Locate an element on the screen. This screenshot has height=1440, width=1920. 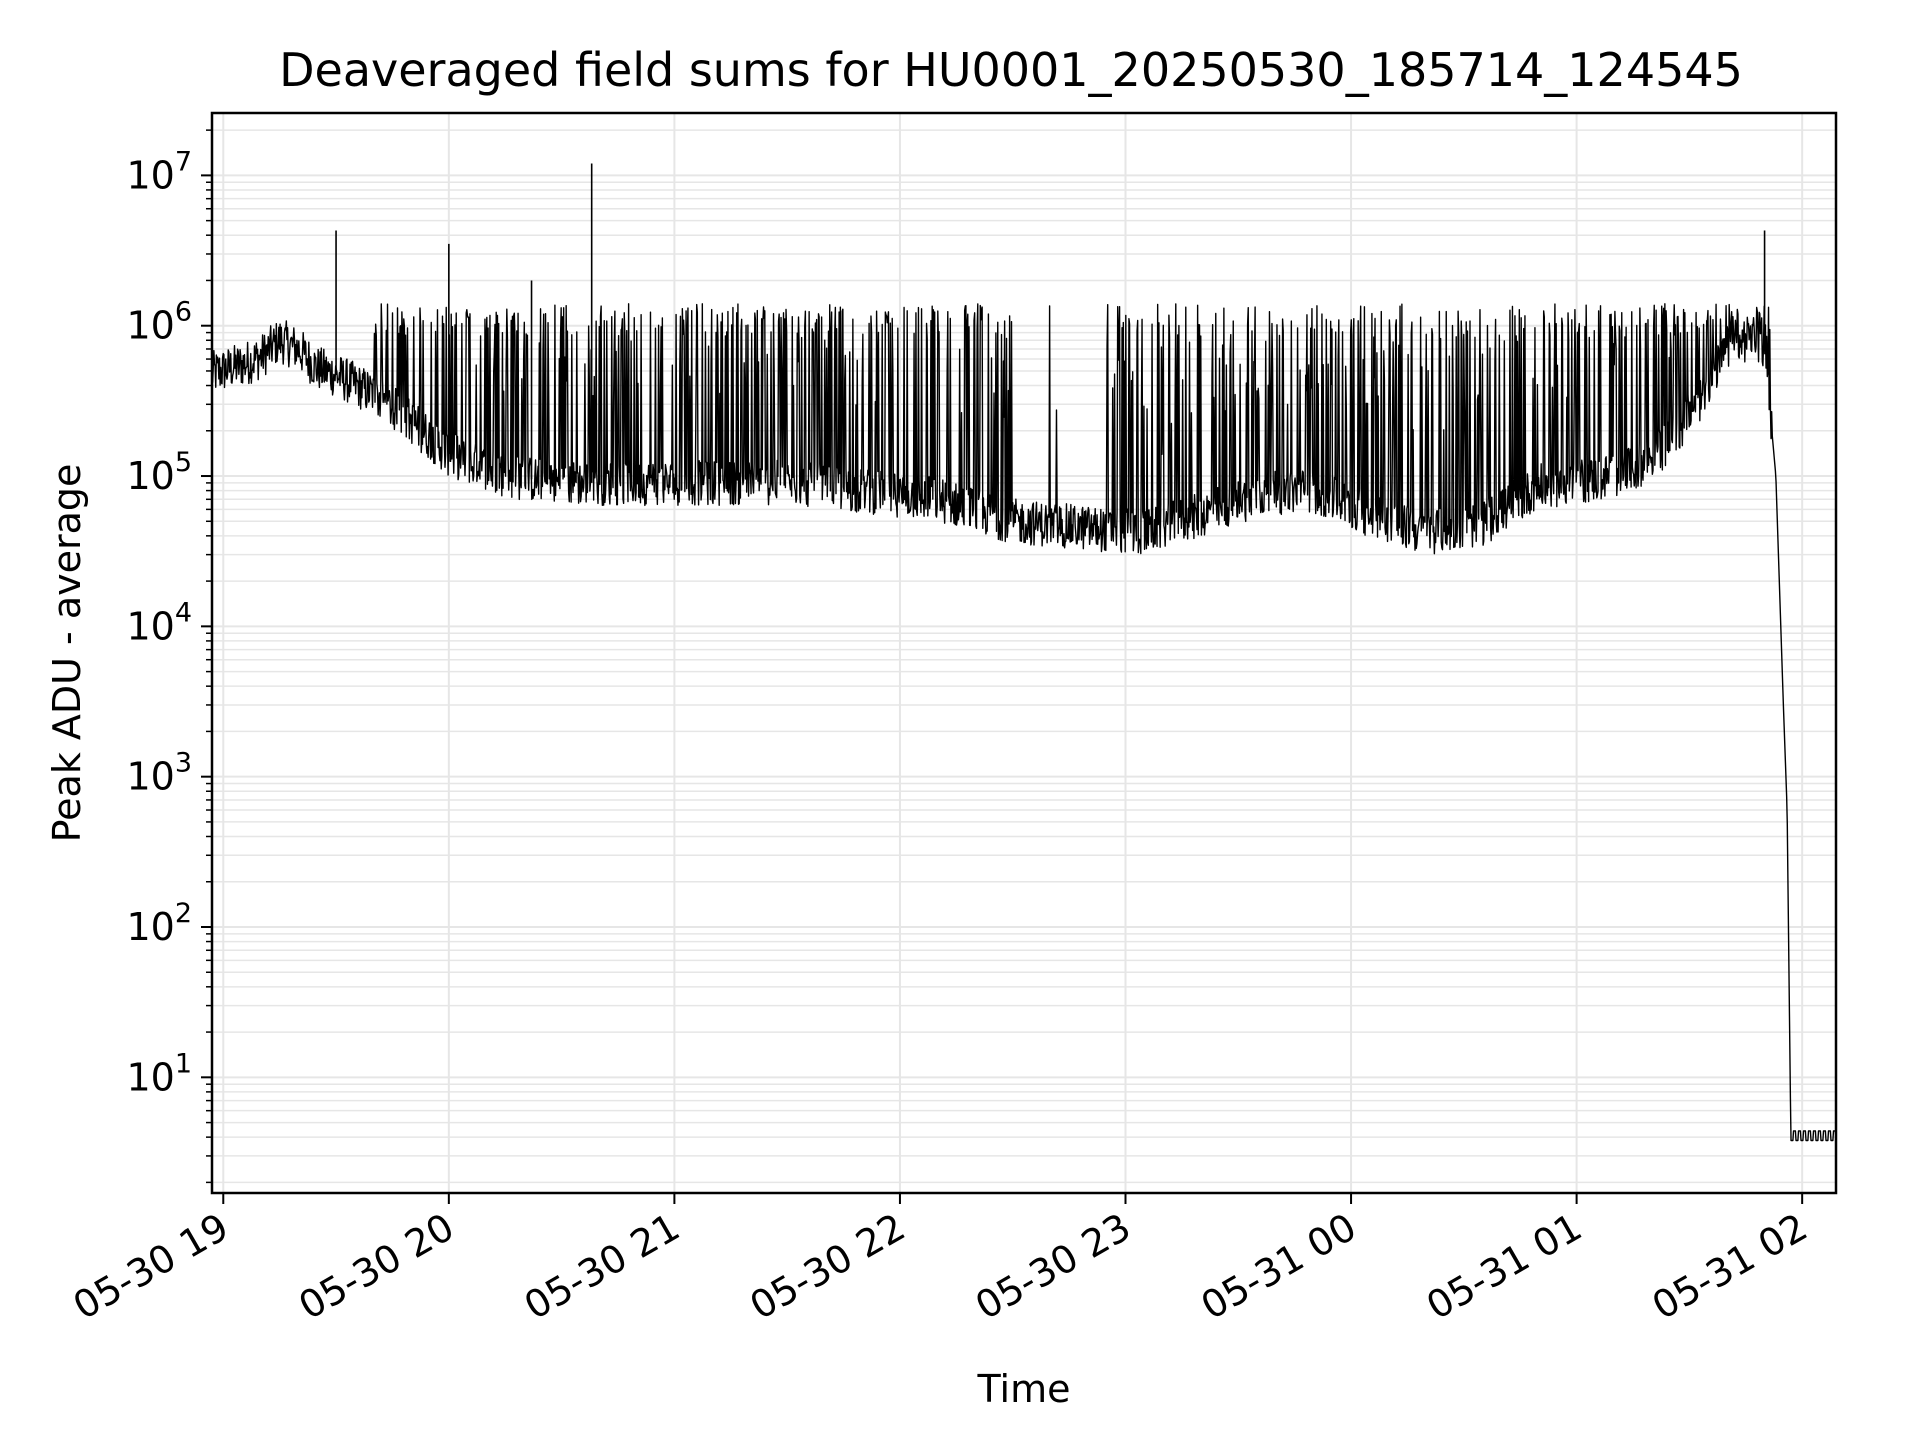
x-tick-label: 05-30 21 is located at coordinates (602, 1267).